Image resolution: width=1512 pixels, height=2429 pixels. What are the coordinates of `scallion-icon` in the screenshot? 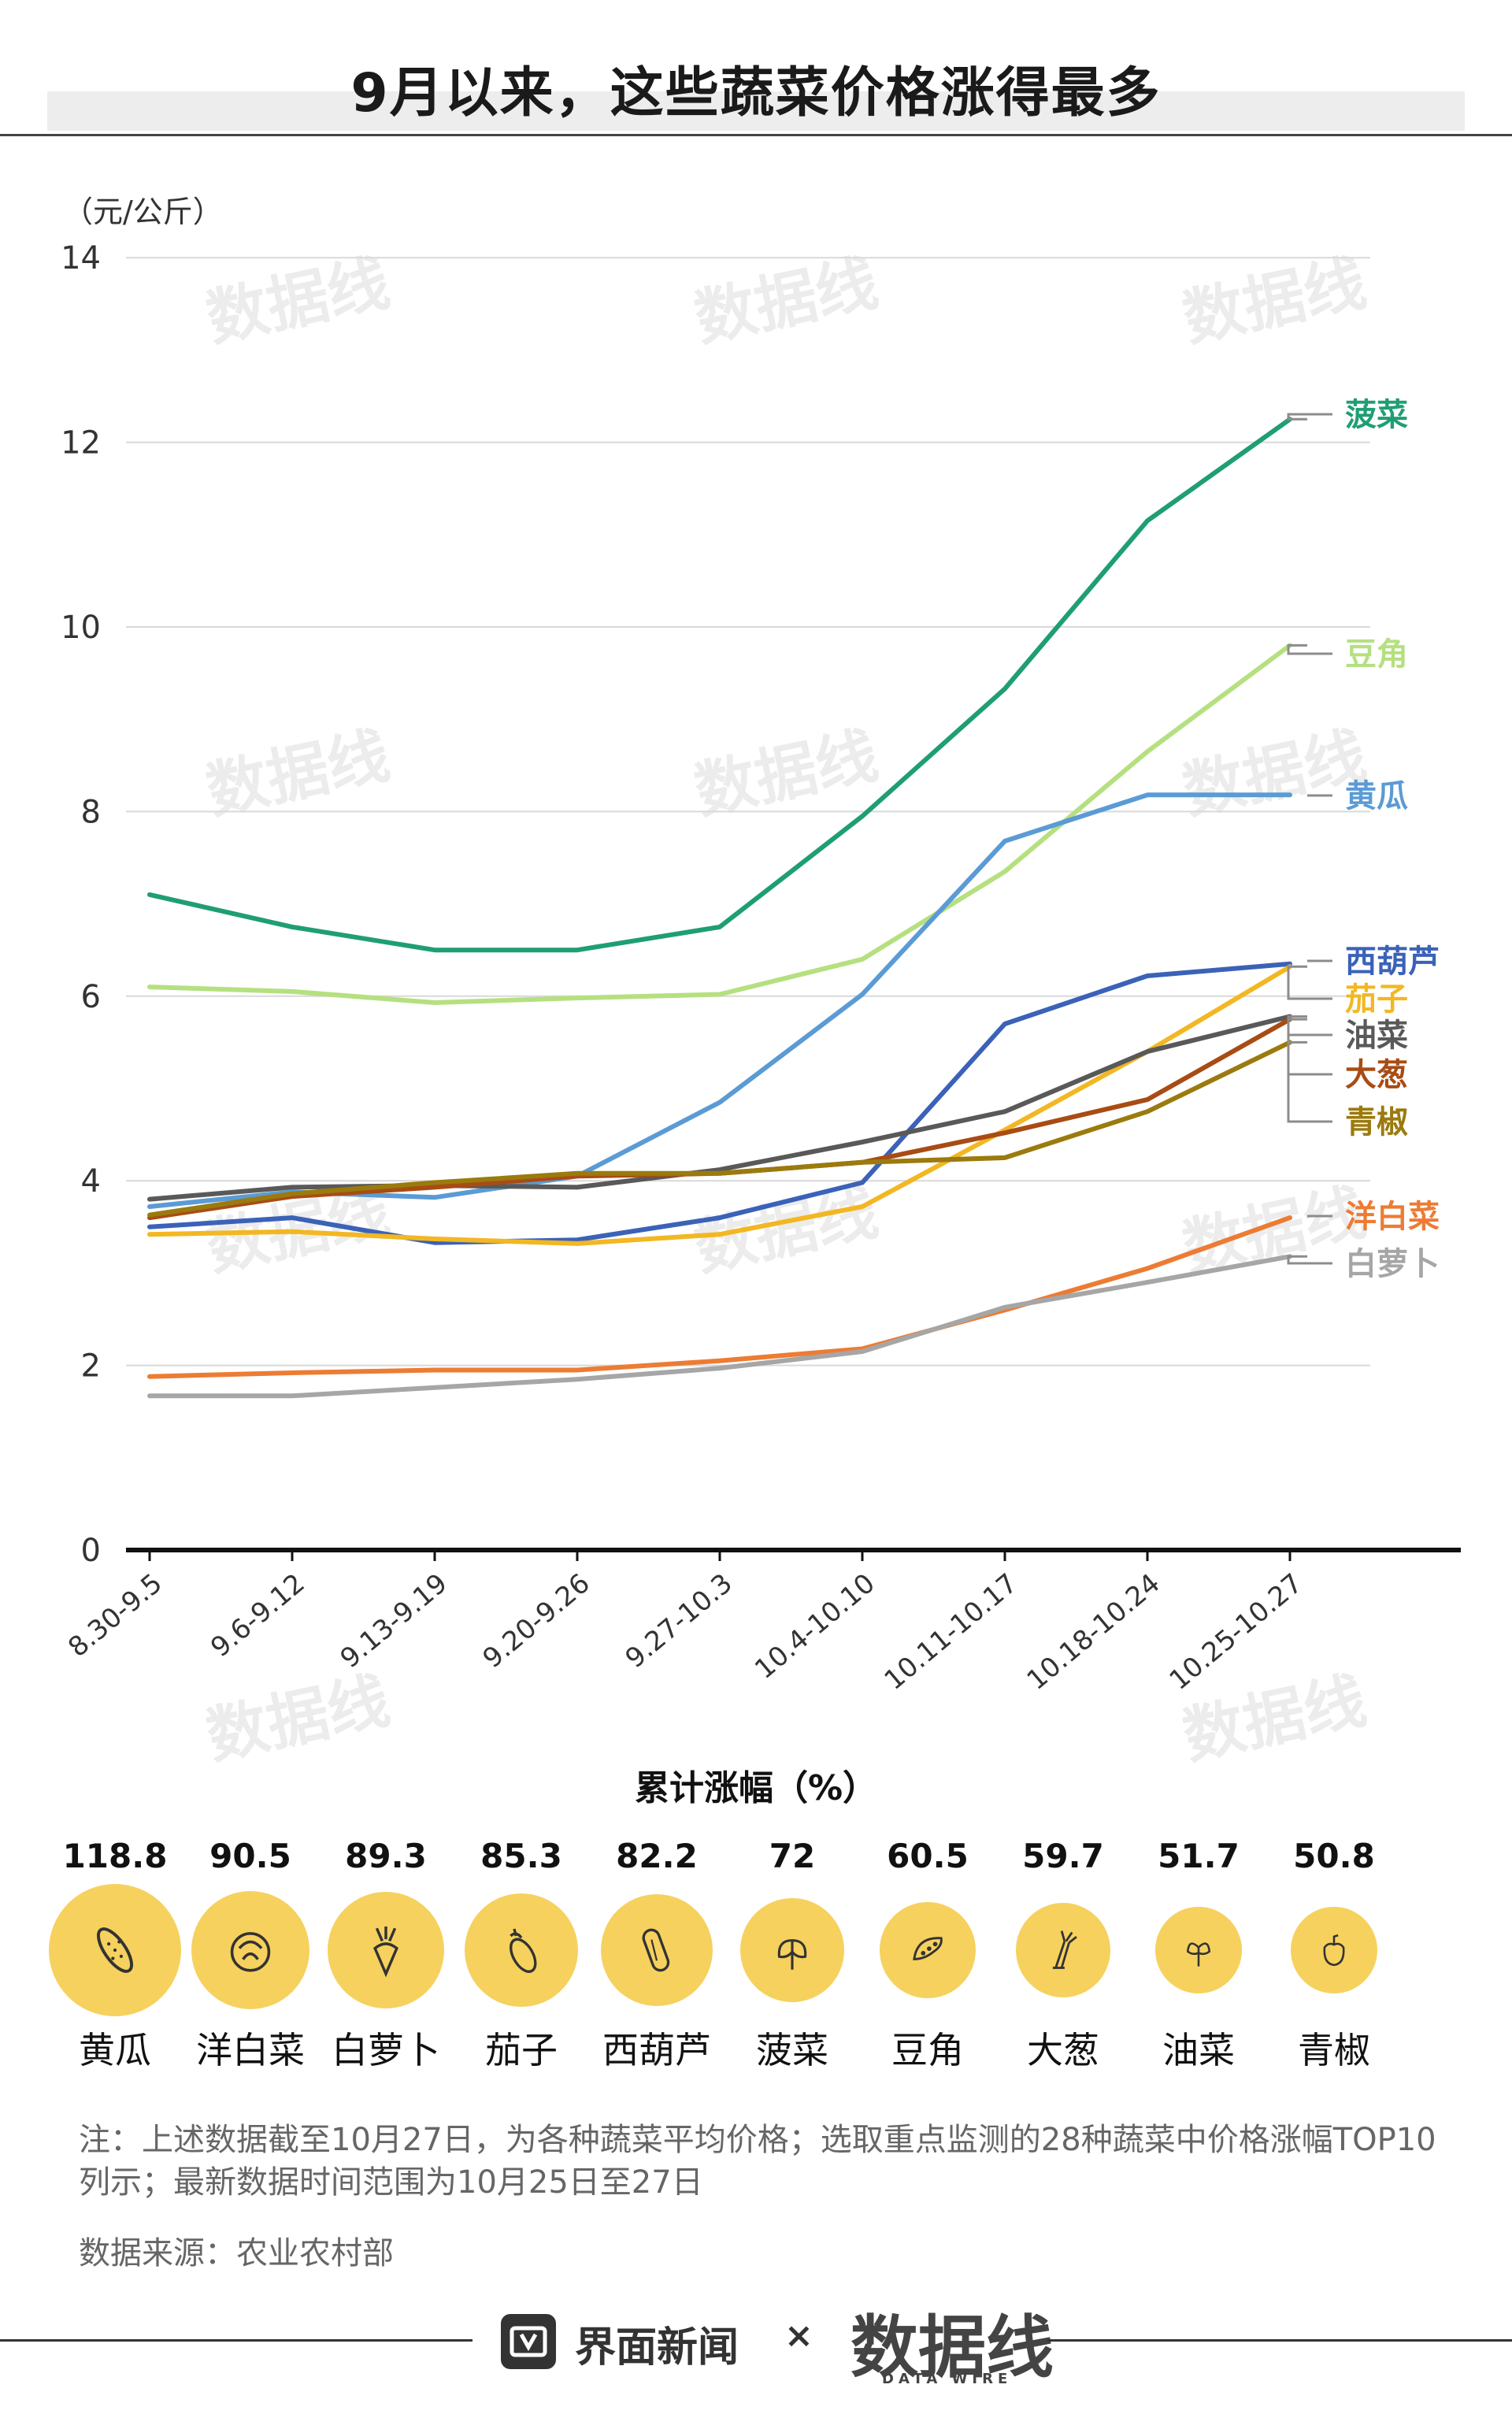 It's located at (1064, 1949).